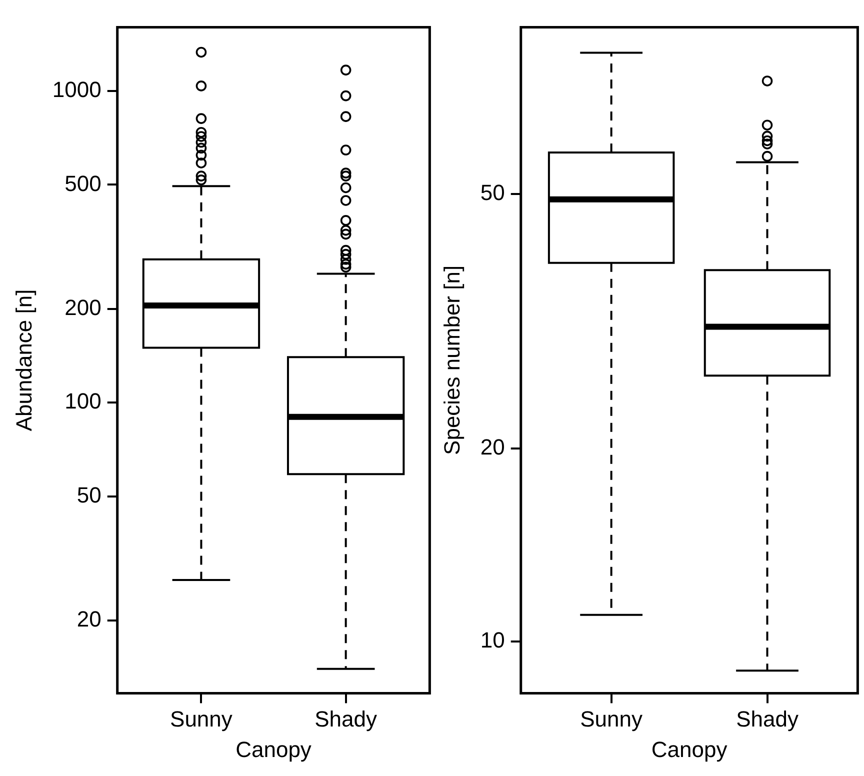  Describe the element at coordinates (83, 183) in the screenshot. I see `y-tick-label: 500` at that location.